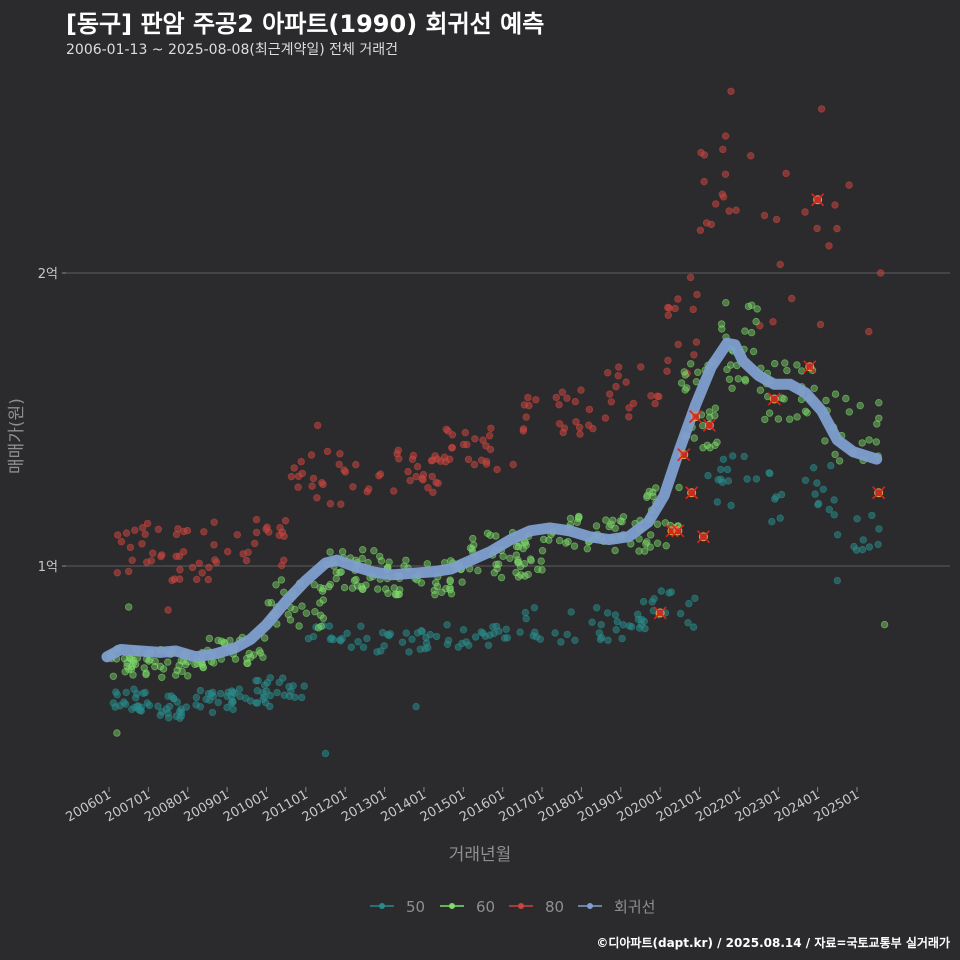  Describe the element at coordinates (879, 493) in the screenshot. I see `cancel-mark-stroke` at that location.